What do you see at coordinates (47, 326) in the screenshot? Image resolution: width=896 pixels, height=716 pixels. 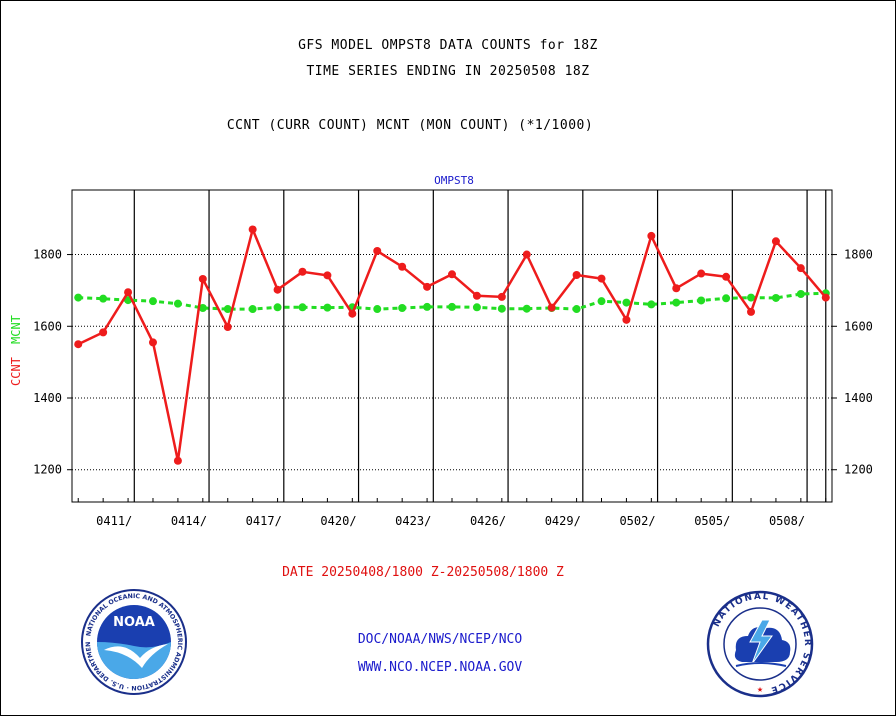 I see `y-tick-label-left: 1600` at bounding box center [47, 326].